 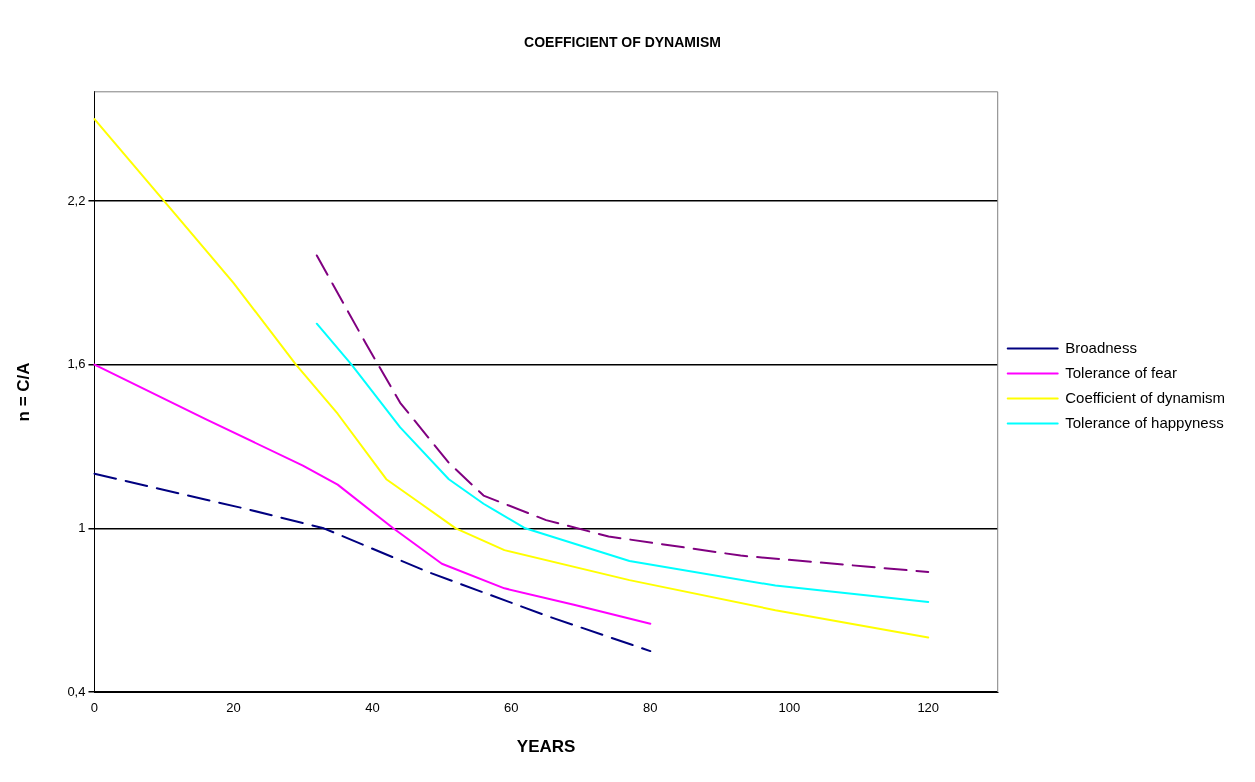 What do you see at coordinates (511, 708) in the screenshot?
I see `x-tick-label: 60` at bounding box center [511, 708].